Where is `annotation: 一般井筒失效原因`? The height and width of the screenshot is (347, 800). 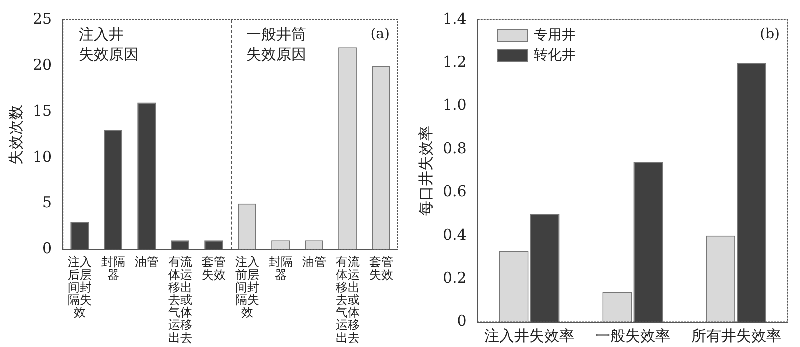 annotation: 一般井筒失效原因 is located at coordinates (276, 44).